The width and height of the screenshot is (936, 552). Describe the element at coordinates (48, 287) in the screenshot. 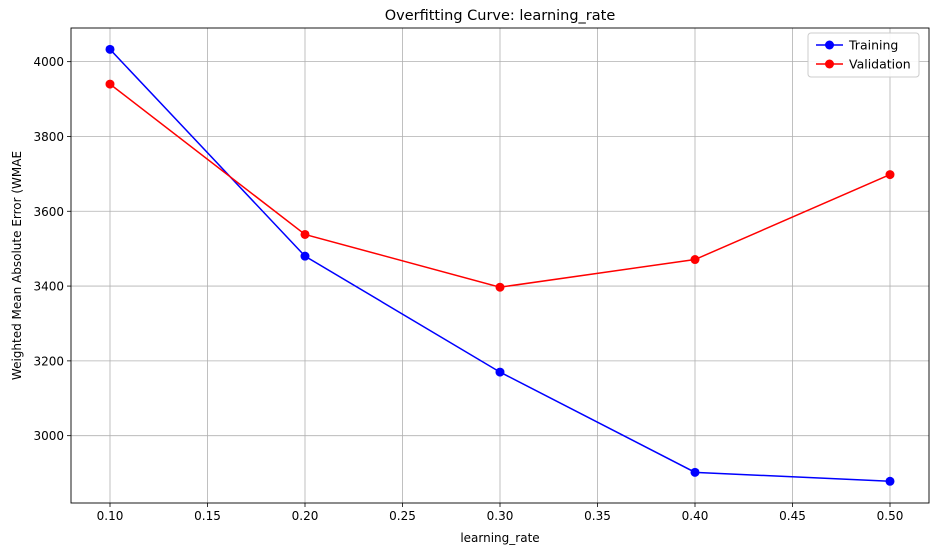

I see `y-tick-label: 3400` at that location.